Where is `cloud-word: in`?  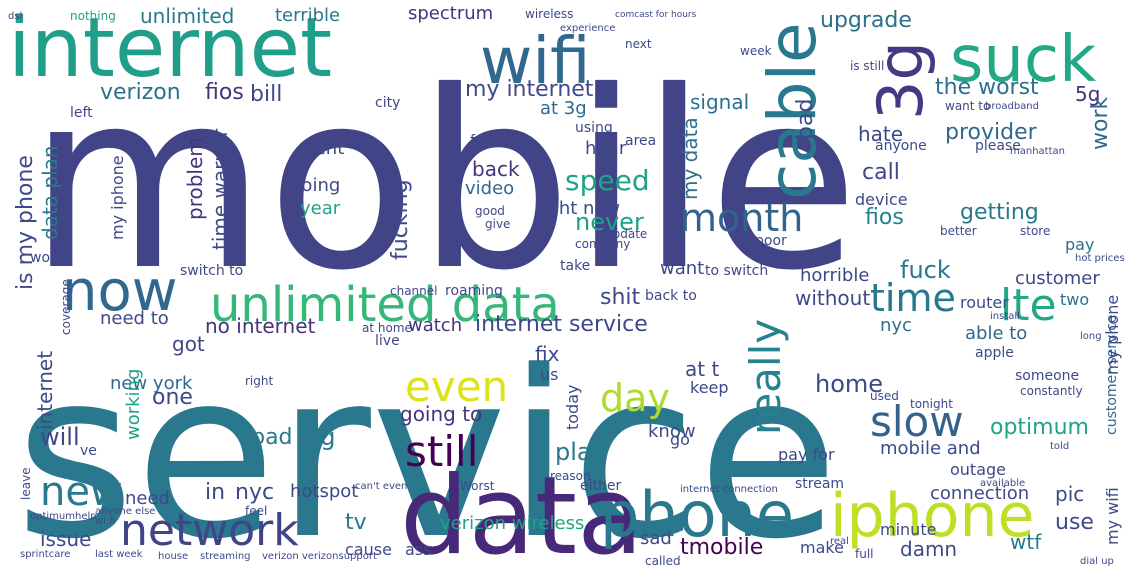
cloud-word: in is located at coordinates (215, 492).